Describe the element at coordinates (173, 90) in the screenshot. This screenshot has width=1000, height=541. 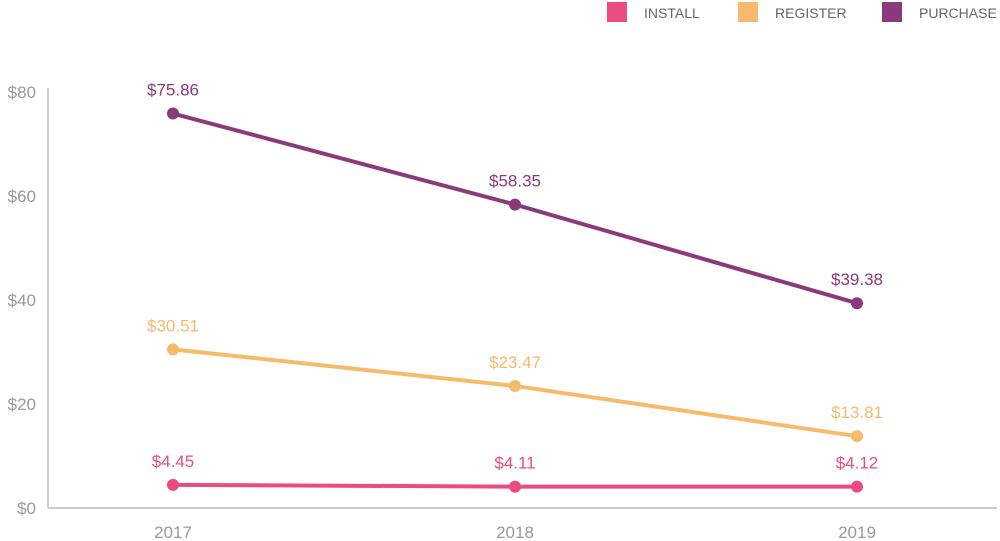
I see `data-label: $75.86` at that location.